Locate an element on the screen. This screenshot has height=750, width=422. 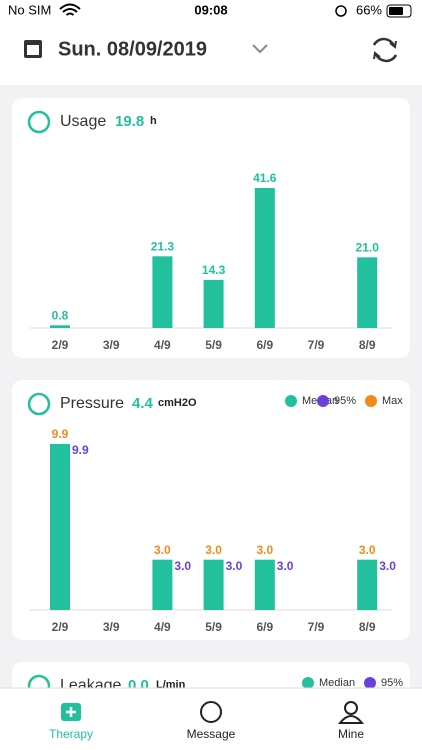
battery-icon is located at coordinates (399, 11).